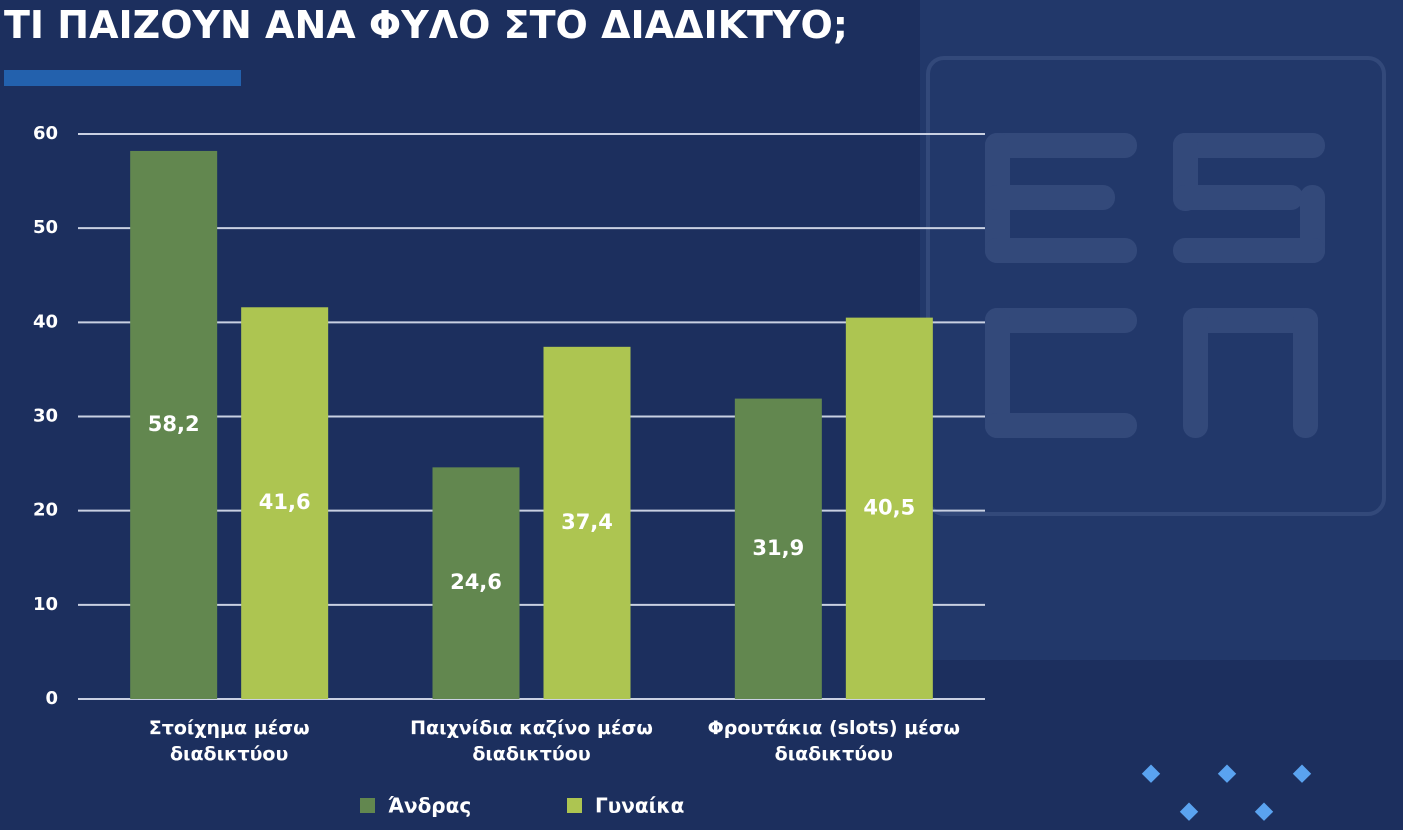 The width and height of the screenshot is (1403, 830). Describe the element at coordinates (45, 133) in the screenshot. I see `y-tick-label: 60` at that location.